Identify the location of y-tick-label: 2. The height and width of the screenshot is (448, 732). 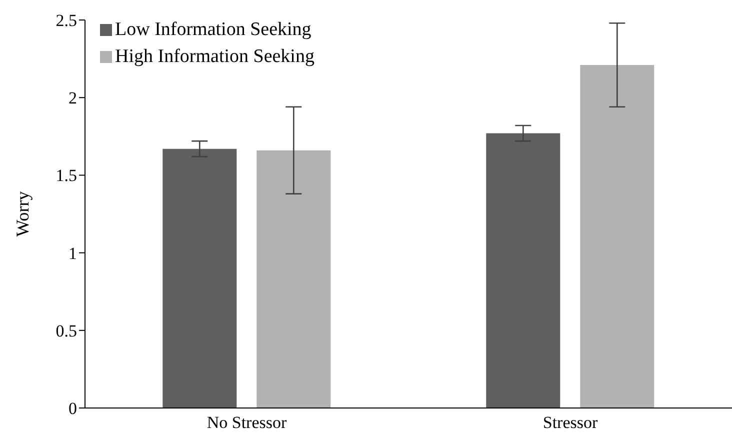
(72, 98).